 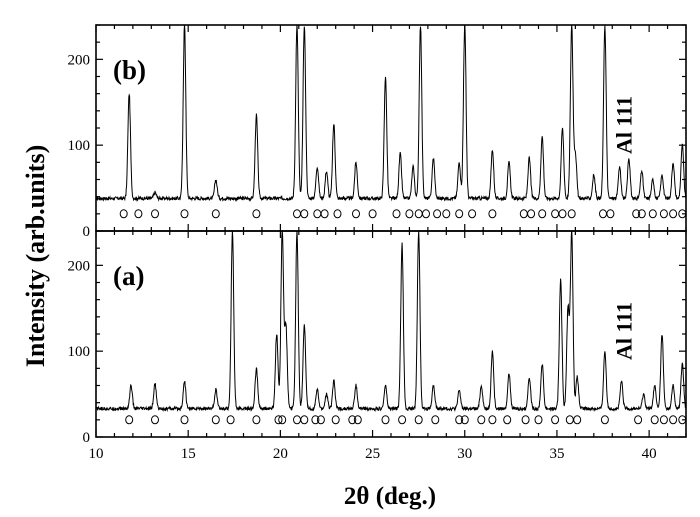 What do you see at coordinates (649, 454) in the screenshot?
I see `x-tick-label: 40` at bounding box center [649, 454].